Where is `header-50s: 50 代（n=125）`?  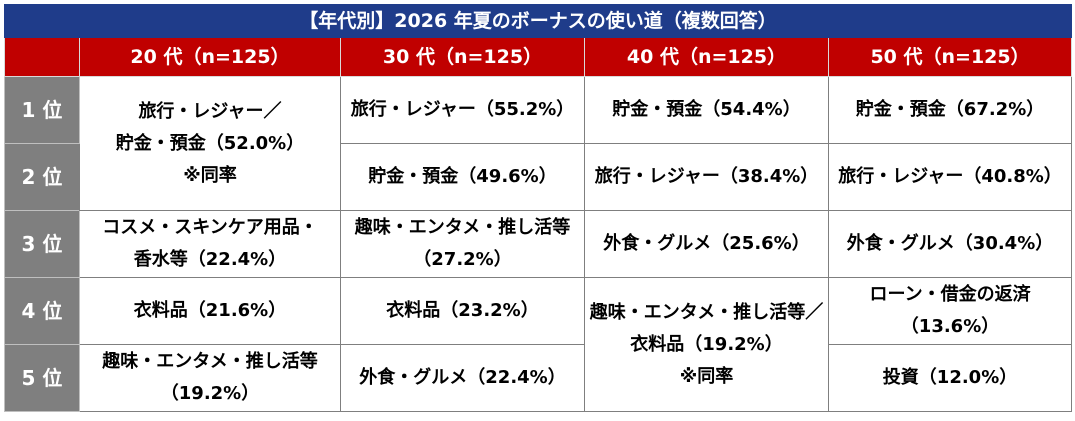
header-50s: 50 代（n=125） is located at coordinates (950, 57).